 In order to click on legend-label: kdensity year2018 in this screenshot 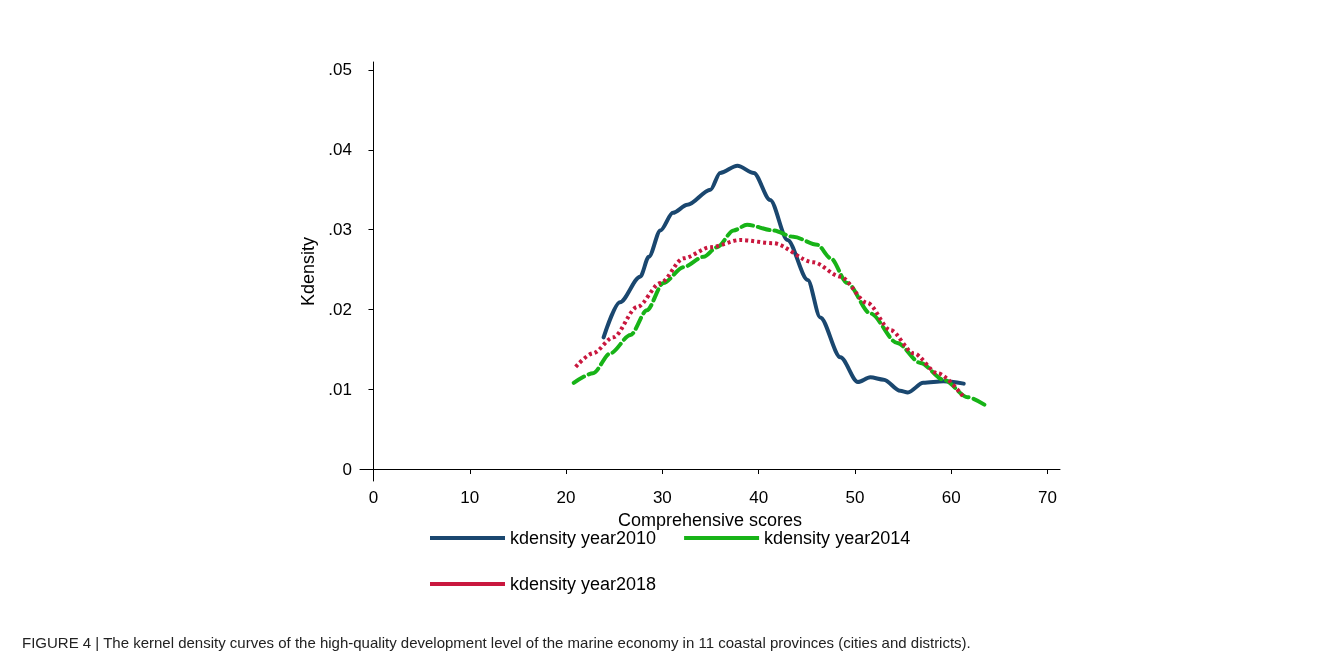, I will do `click(583, 584)`.